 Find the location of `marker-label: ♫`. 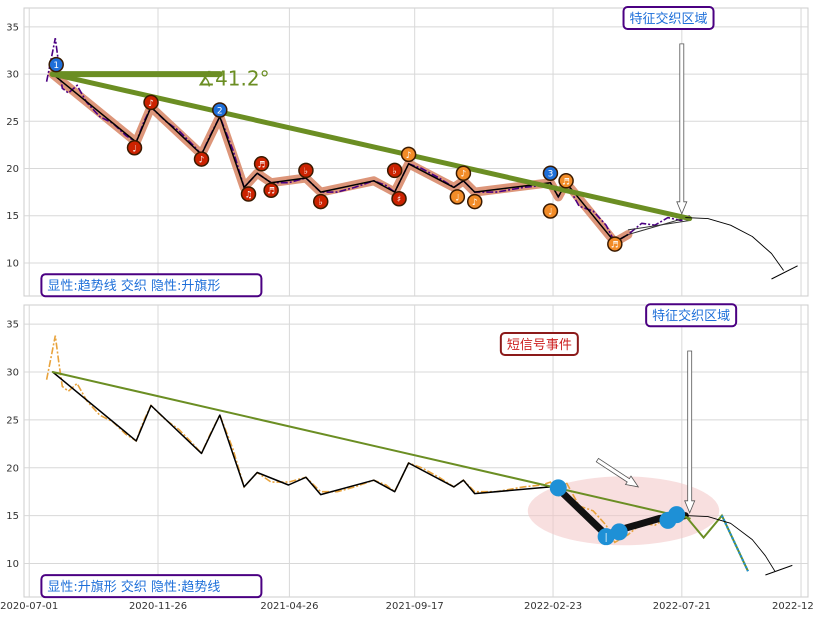

marker-label: ♫ is located at coordinates (248, 196).